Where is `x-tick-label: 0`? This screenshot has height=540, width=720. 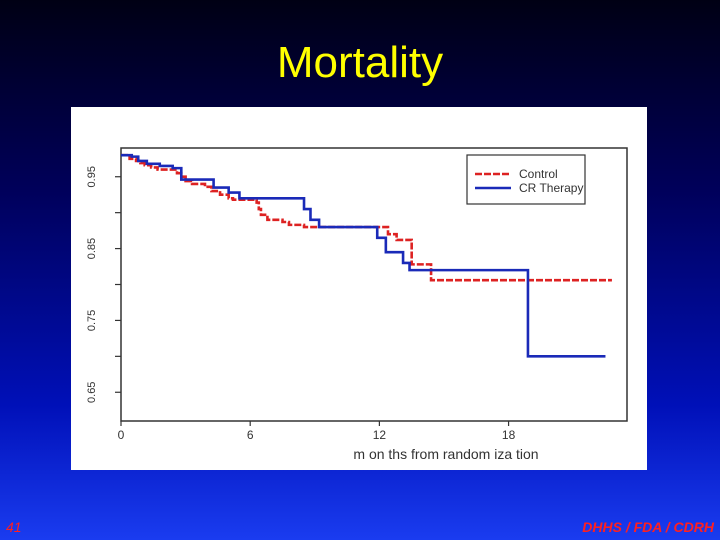
x-tick-label: 0 is located at coordinates (121, 435).